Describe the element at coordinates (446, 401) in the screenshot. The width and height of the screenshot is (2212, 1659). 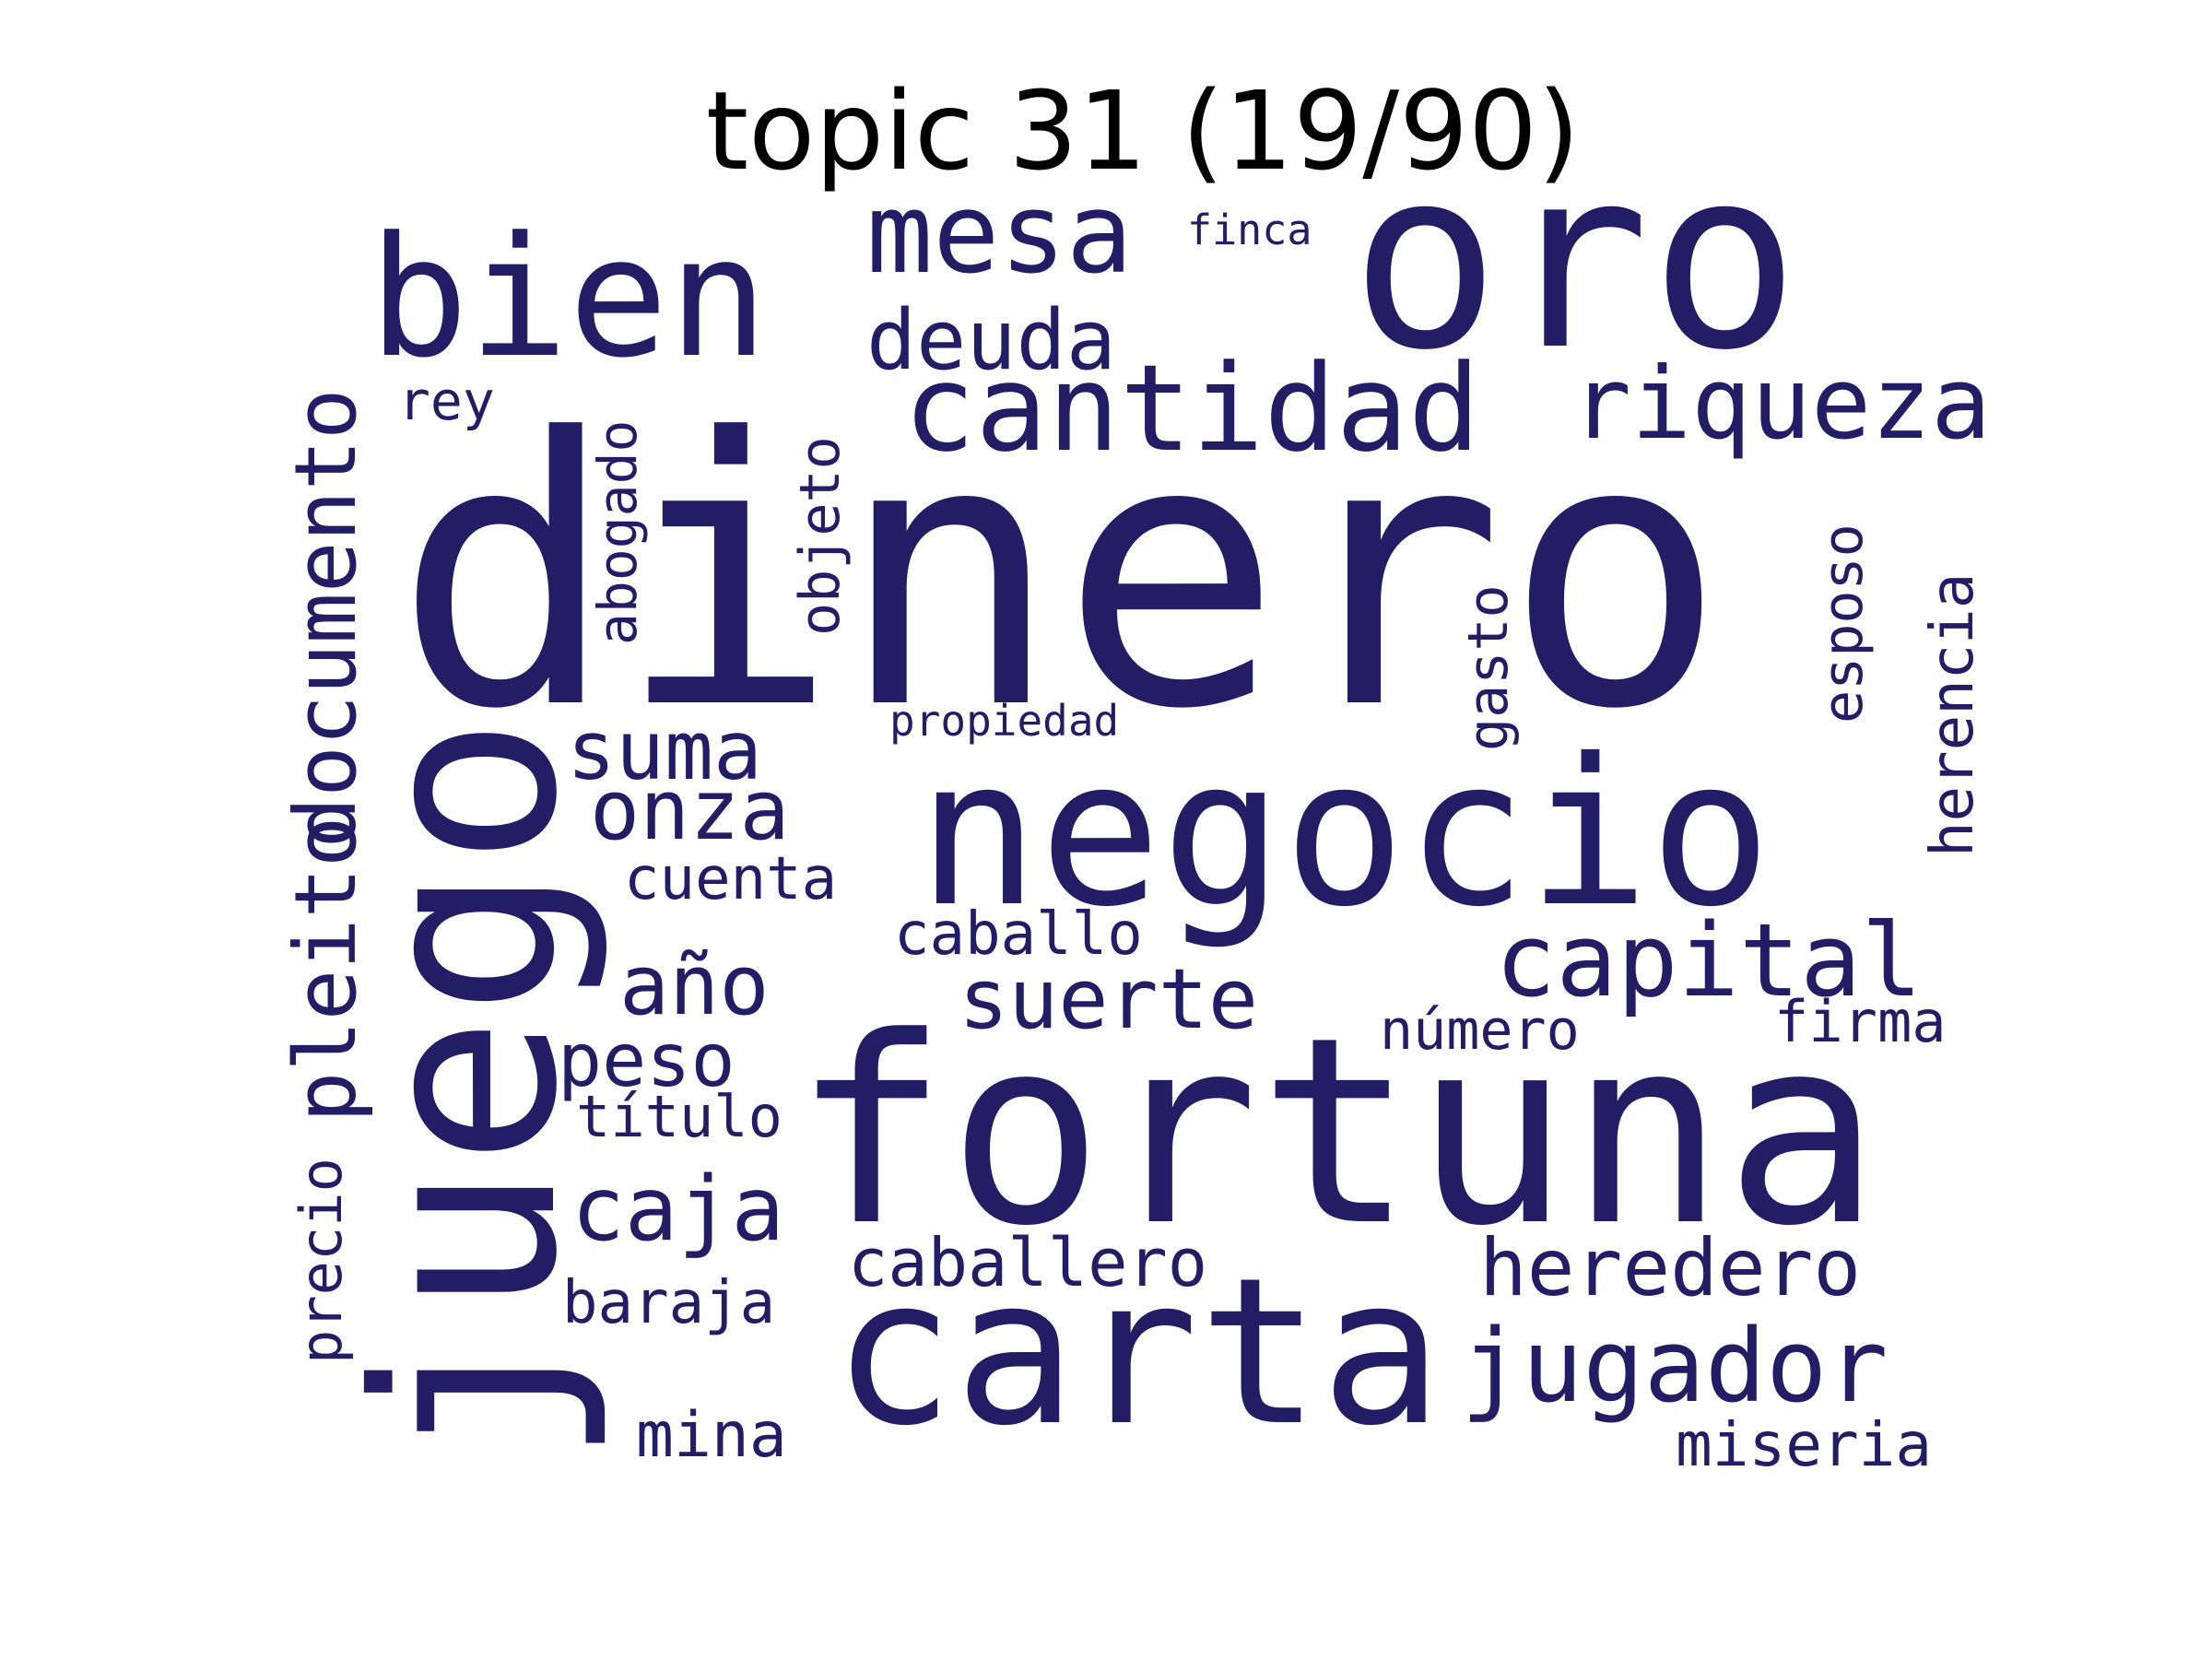
I see `word-rey: rey` at that location.